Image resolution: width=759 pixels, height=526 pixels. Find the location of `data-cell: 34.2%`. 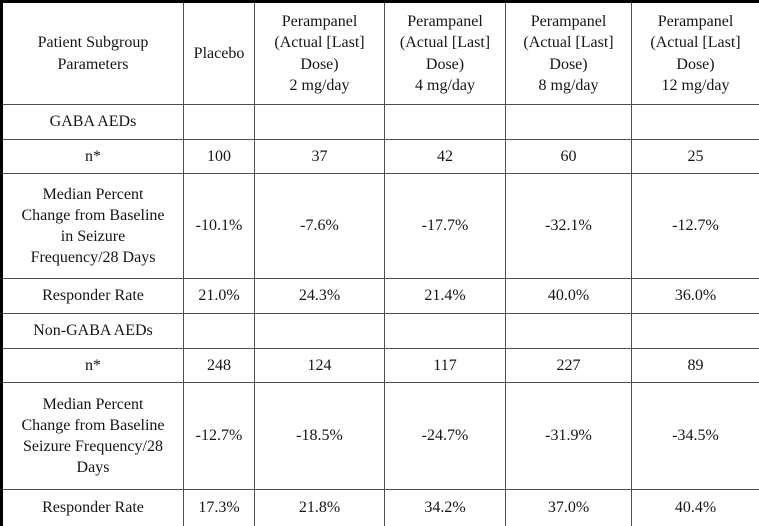

data-cell: 34.2% is located at coordinates (445, 507).